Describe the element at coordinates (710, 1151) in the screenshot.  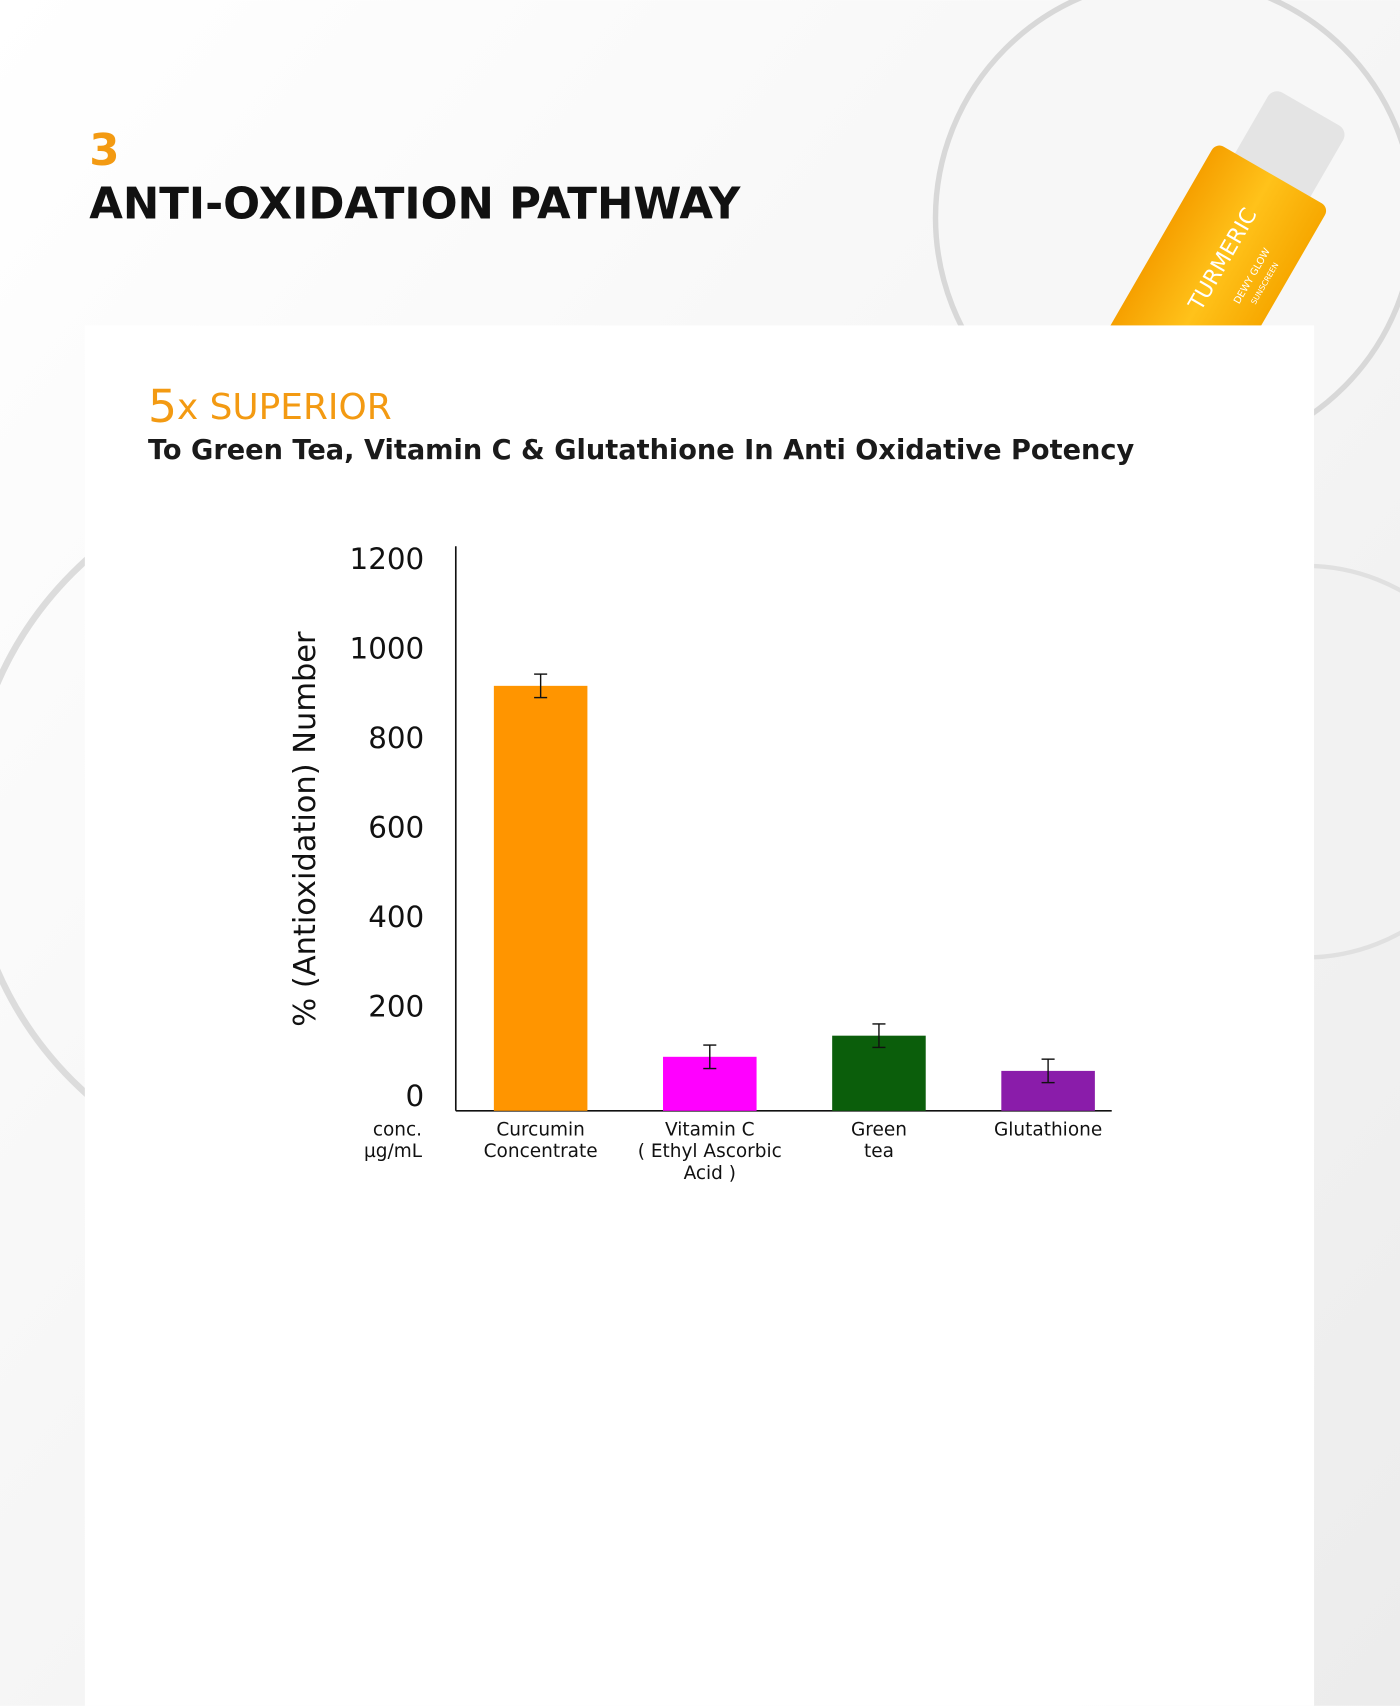
I see `x-tick-label: ( Ethyl Ascorbic` at that location.